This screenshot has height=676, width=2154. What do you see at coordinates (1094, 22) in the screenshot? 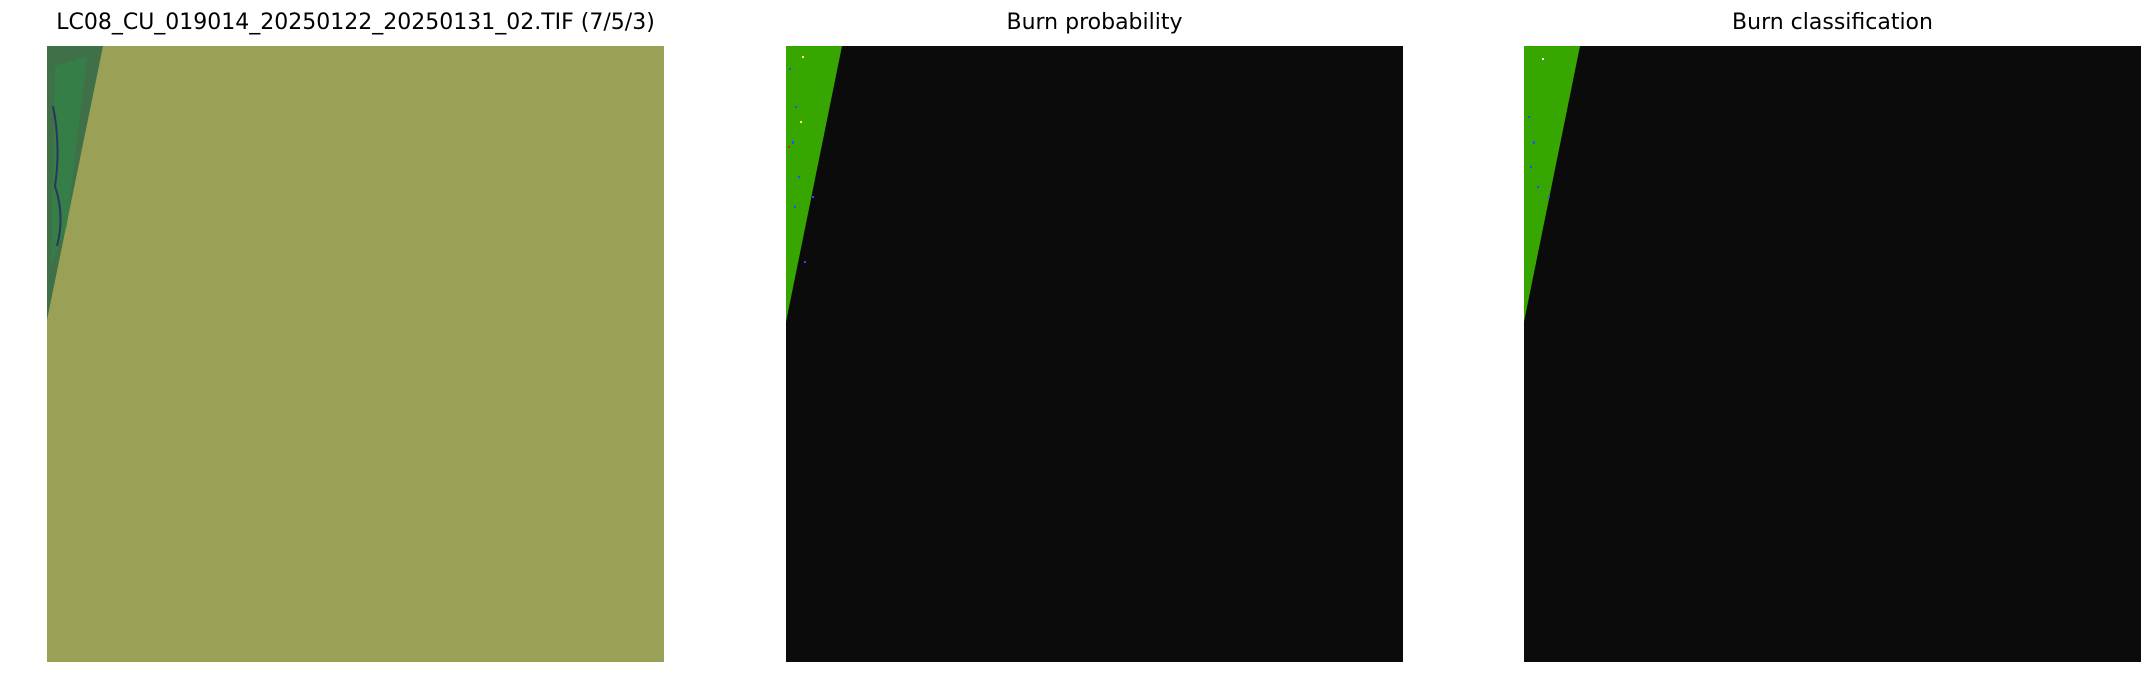
I see `panel-title: Burn probability` at bounding box center [1094, 22].